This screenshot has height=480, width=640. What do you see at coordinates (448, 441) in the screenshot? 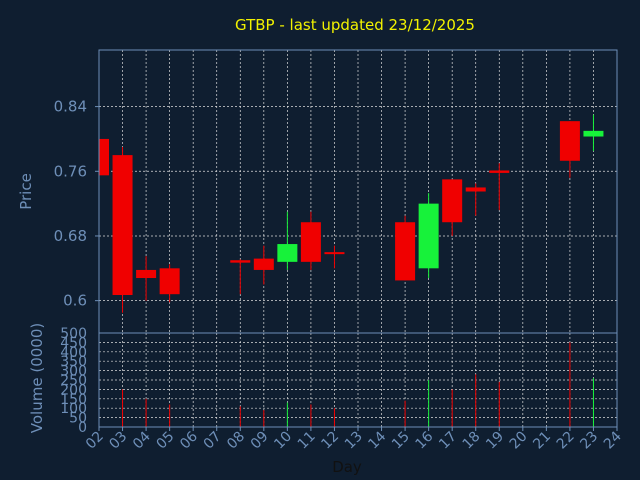
I see `x-tick-label: 17` at bounding box center [448, 441].